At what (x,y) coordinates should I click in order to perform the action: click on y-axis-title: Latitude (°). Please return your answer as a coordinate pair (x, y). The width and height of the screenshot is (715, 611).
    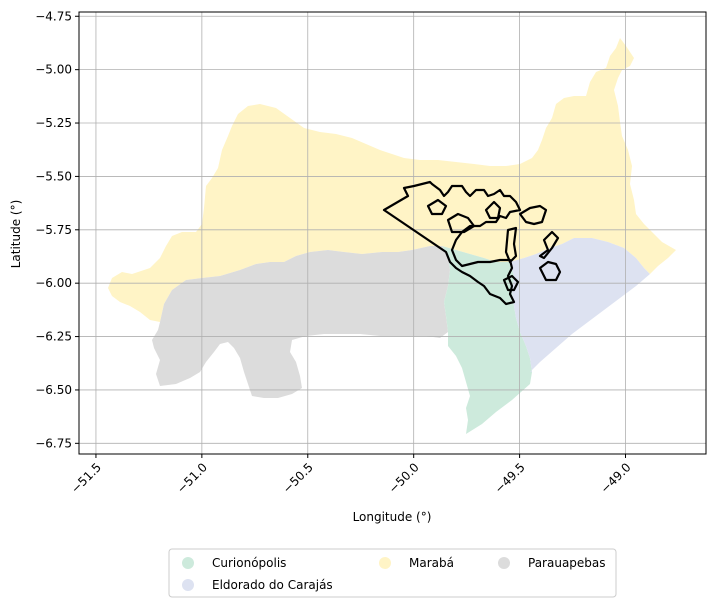
    Looking at the image, I should click on (16, 234).